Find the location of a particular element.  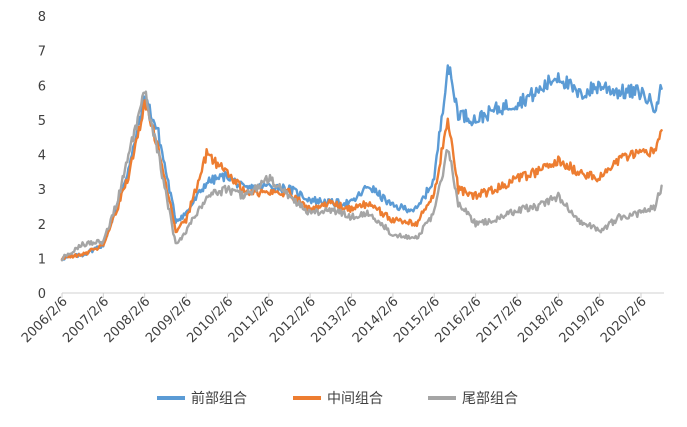

y-tick-label: 2 is located at coordinates (42, 225).